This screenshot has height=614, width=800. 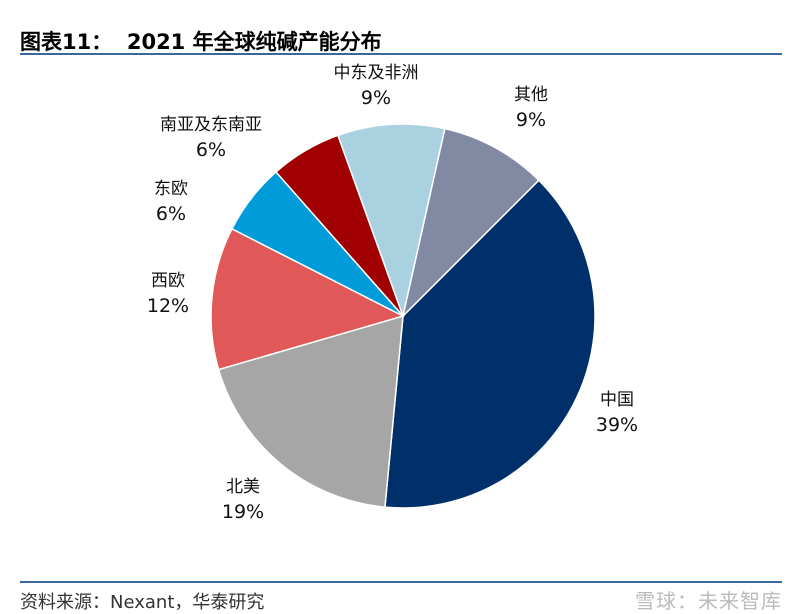 What do you see at coordinates (201, 42) in the screenshot?
I see `figure-title: 图表11： 2021 年全球纯碱产能分布` at bounding box center [201, 42].